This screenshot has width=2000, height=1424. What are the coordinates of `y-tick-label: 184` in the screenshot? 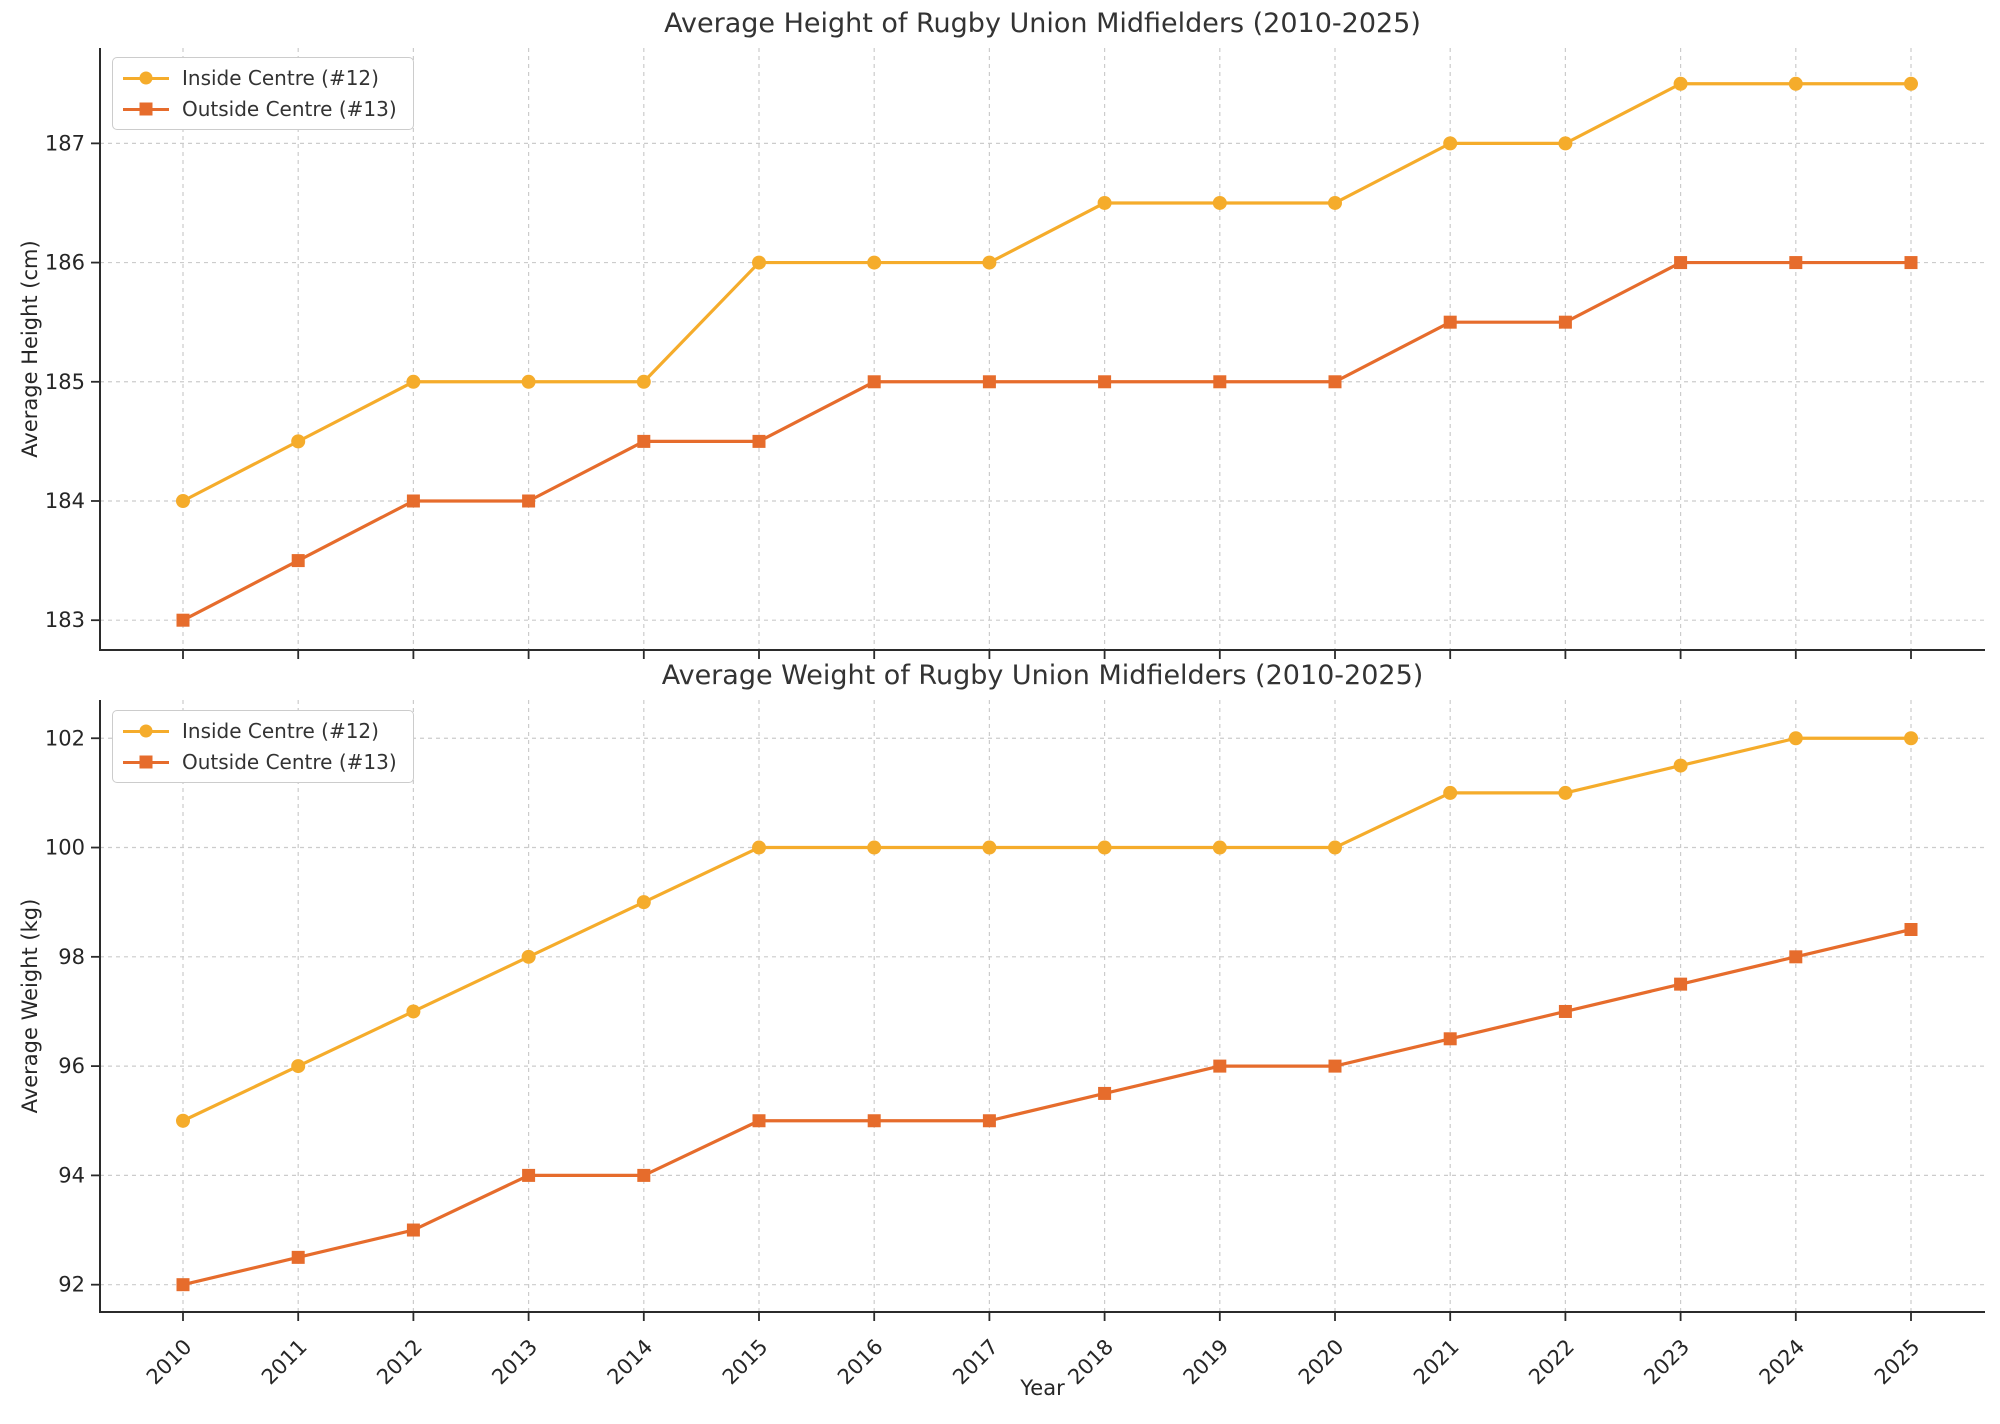 It's located at (65, 501).